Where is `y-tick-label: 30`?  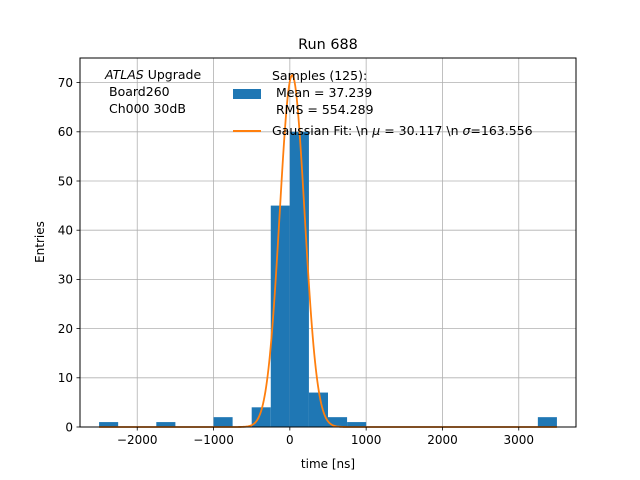 y-tick-label: 30 is located at coordinates (65, 280).